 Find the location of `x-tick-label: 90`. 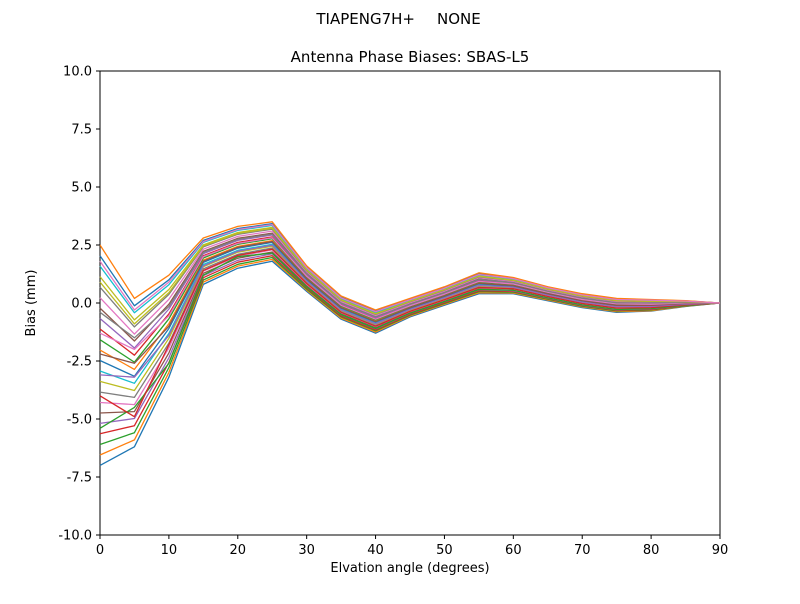

x-tick-label: 90 is located at coordinates (720, 550).